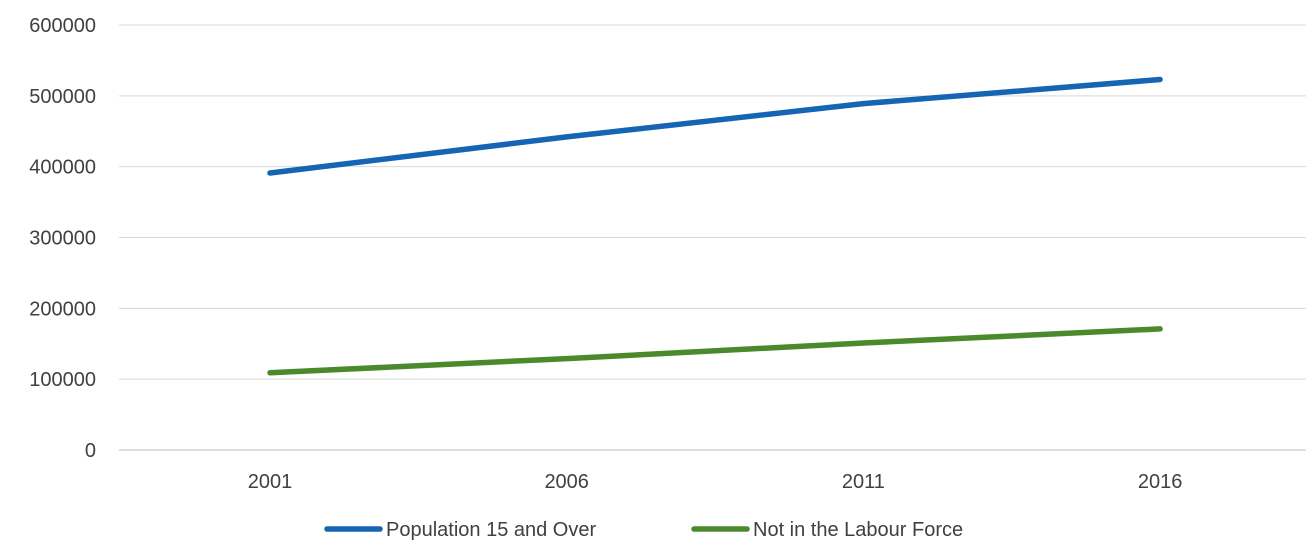  I want to click on y-tick-label: 600000, so click(62, 26).